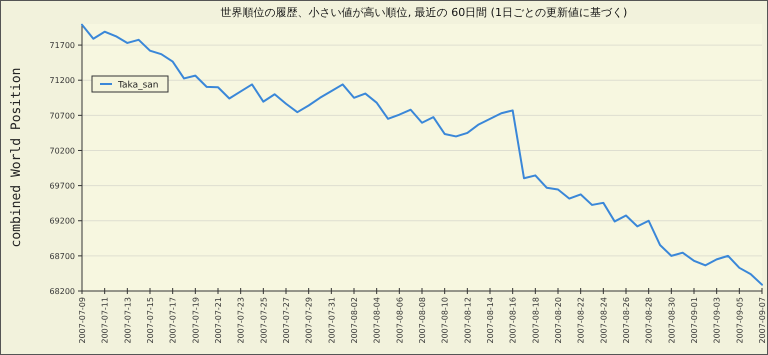 The height and width of the screenshot is (355, 768). Describe the element at coordinates (581, 320) in the screenshot. I see `x-tick-label: 2007-08-22` at that location.